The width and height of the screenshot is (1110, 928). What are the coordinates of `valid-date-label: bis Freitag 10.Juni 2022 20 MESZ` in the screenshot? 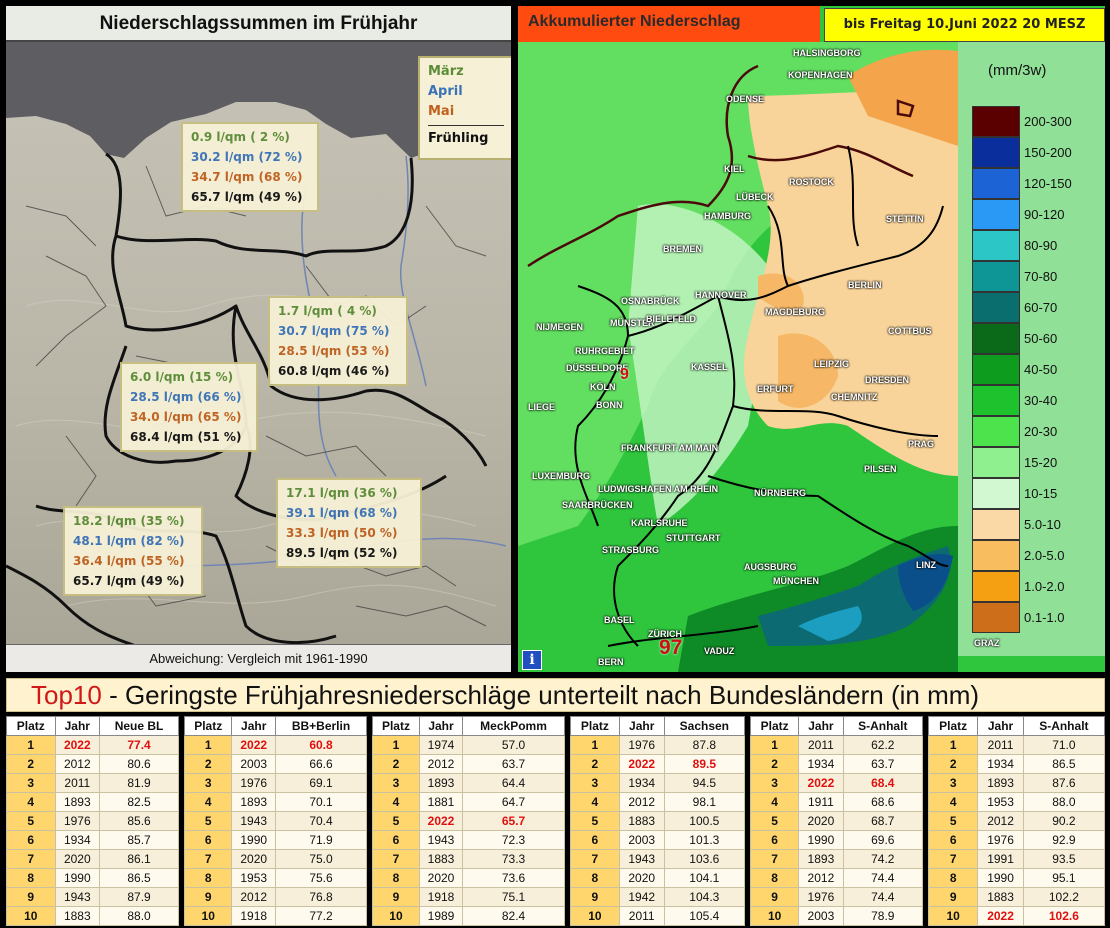 It's located at (964, 25).